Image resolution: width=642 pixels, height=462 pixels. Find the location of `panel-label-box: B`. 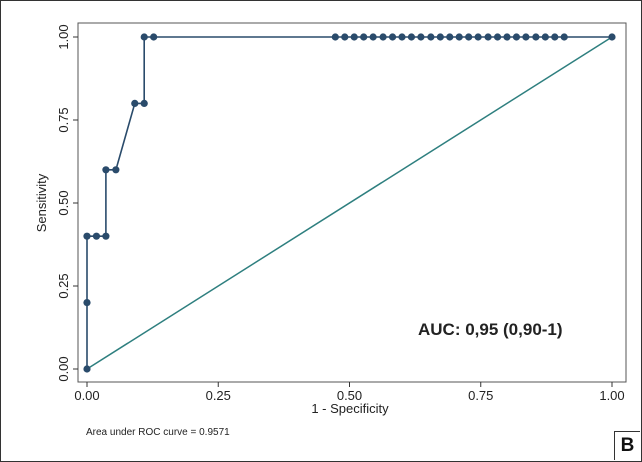

panel-label-box: B is located at coordinates (627, 445).